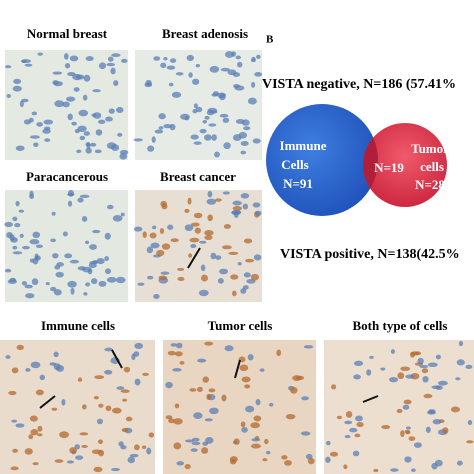 This screenshot has width=474, height=474. What do you see at coordinates (270, 40) in the screenshot?
I see `panel-letter: B` at bounding box center [270, 40].